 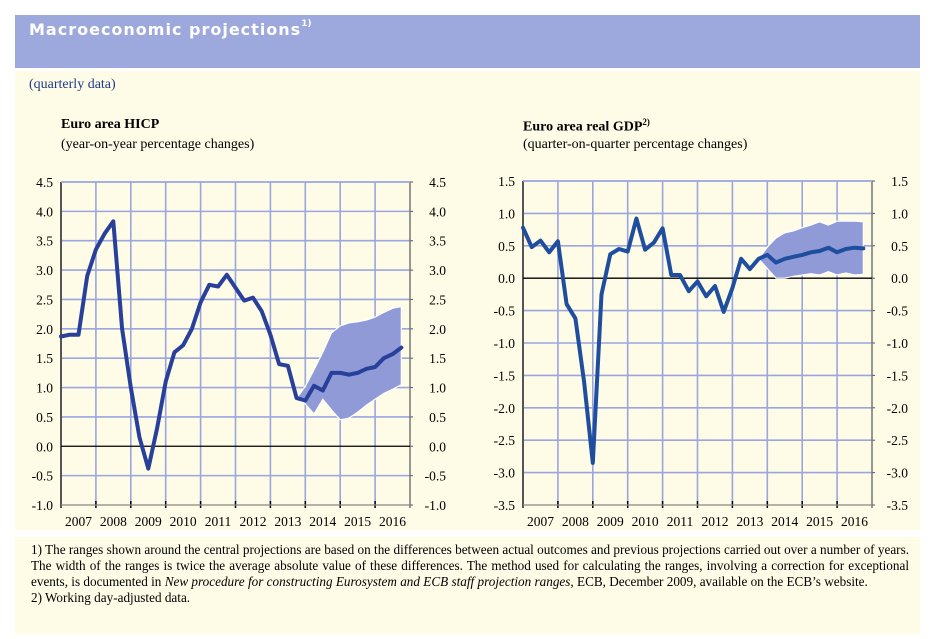 I want to click on hicp-y-tick-left: 4.0, so click(x=44, y=211).